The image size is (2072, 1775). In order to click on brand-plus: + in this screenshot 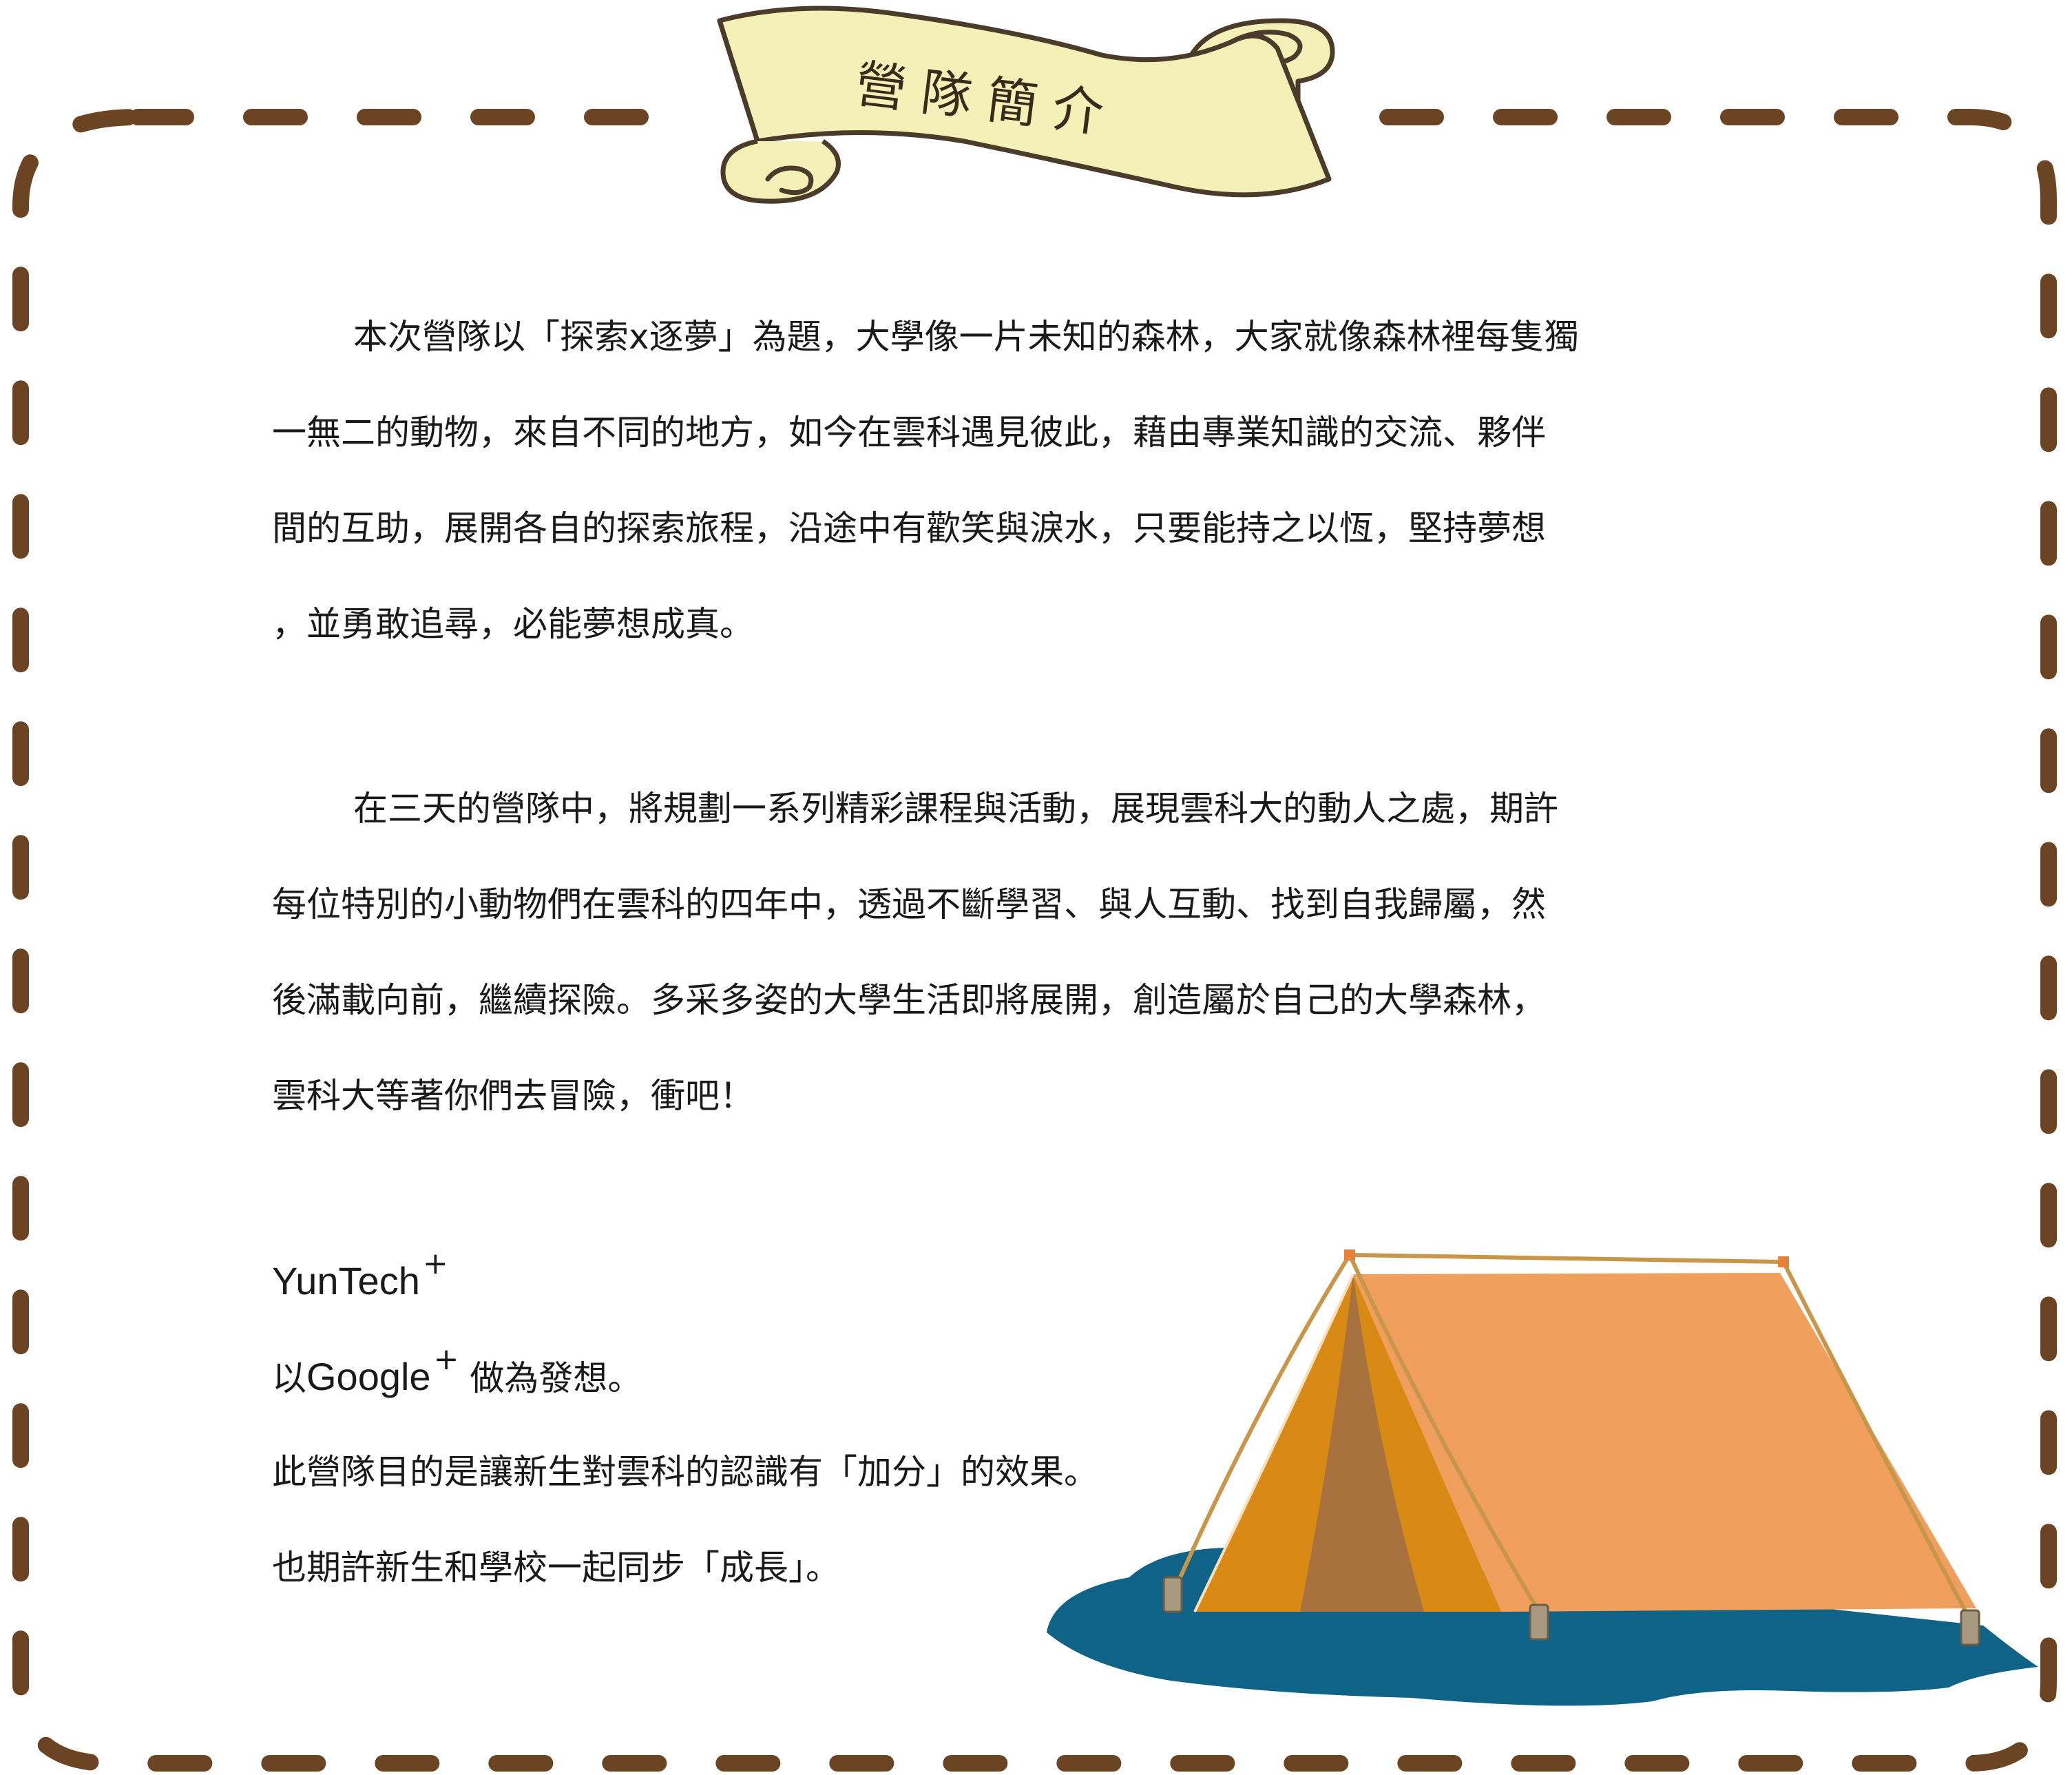, I will do `click(435, 1263)`.